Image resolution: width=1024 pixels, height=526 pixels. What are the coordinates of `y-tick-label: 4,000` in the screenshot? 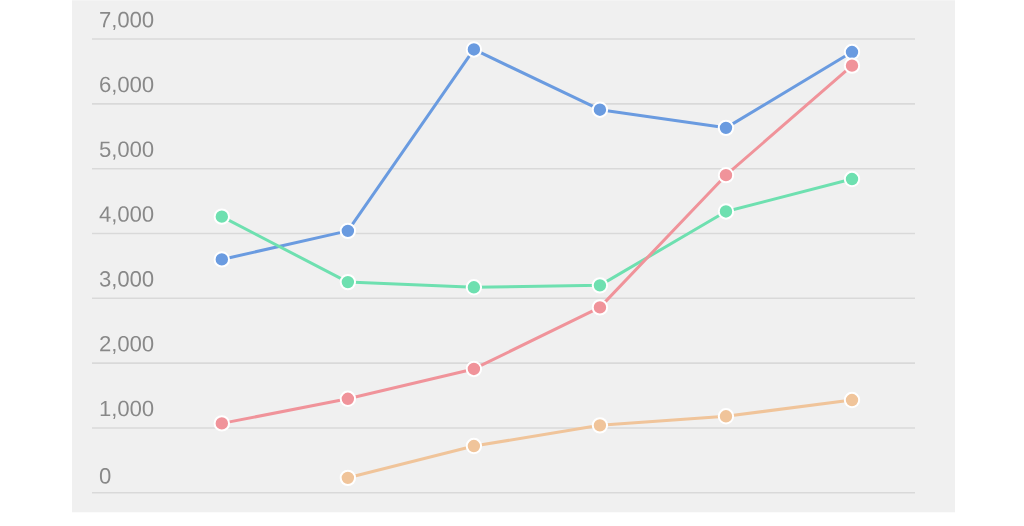 It's located at (126, 215).